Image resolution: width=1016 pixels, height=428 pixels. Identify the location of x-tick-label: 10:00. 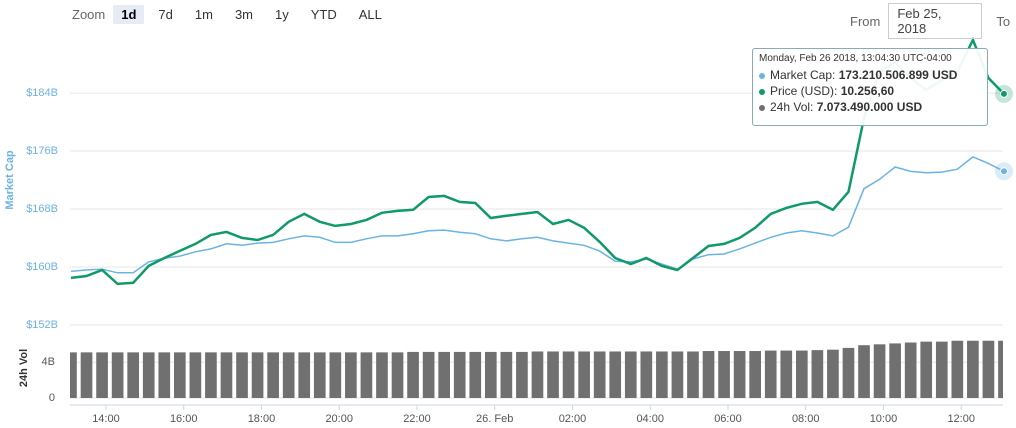
(884, 419).